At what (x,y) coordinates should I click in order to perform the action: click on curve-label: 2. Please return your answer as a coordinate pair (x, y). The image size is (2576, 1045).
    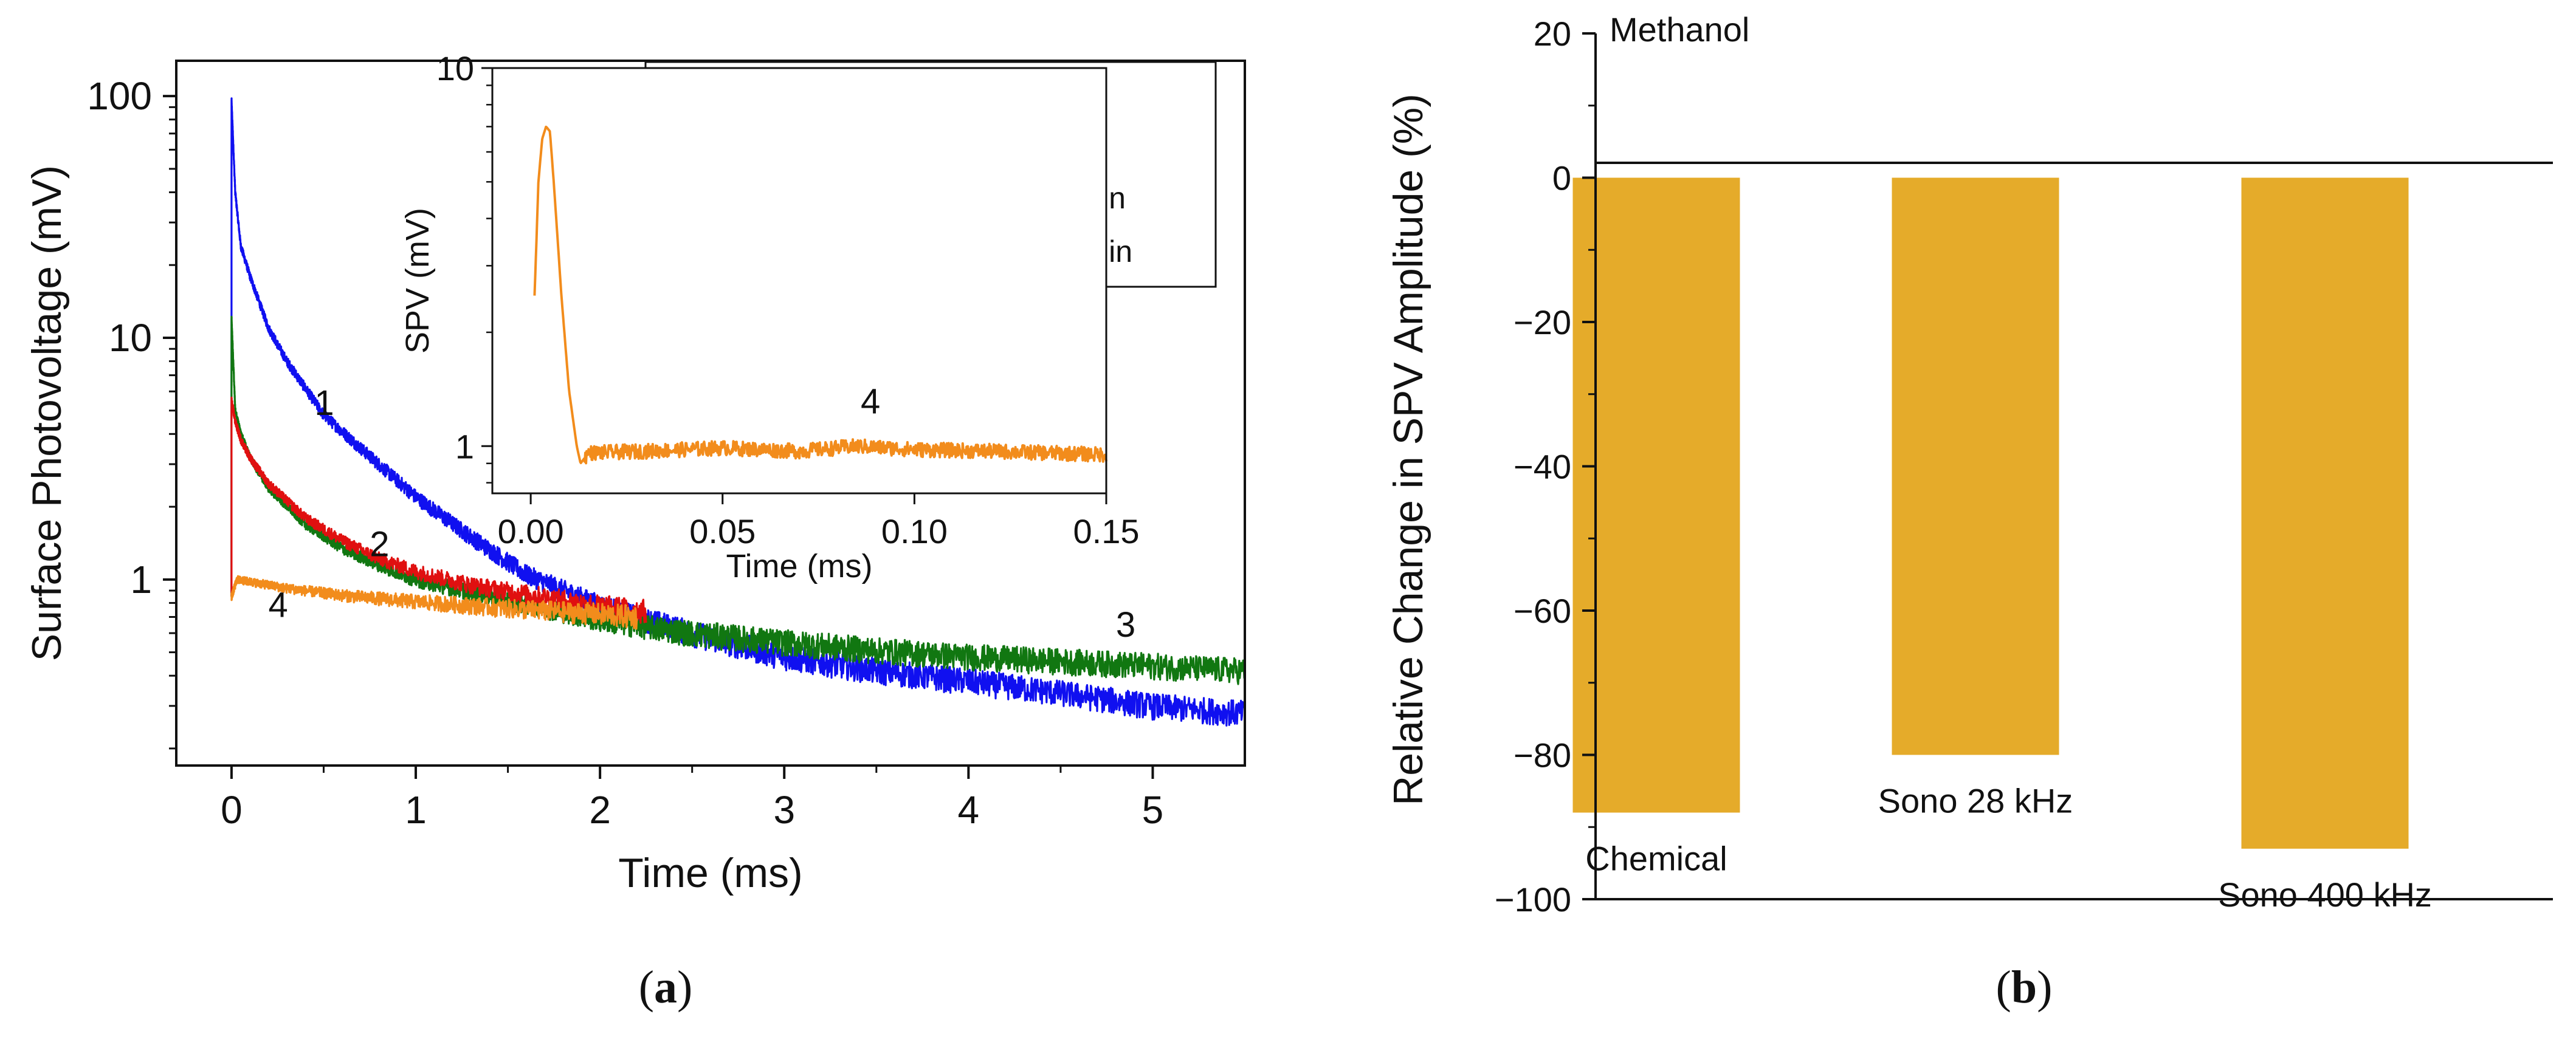
    Looking at the image, I should click on (379, 544).